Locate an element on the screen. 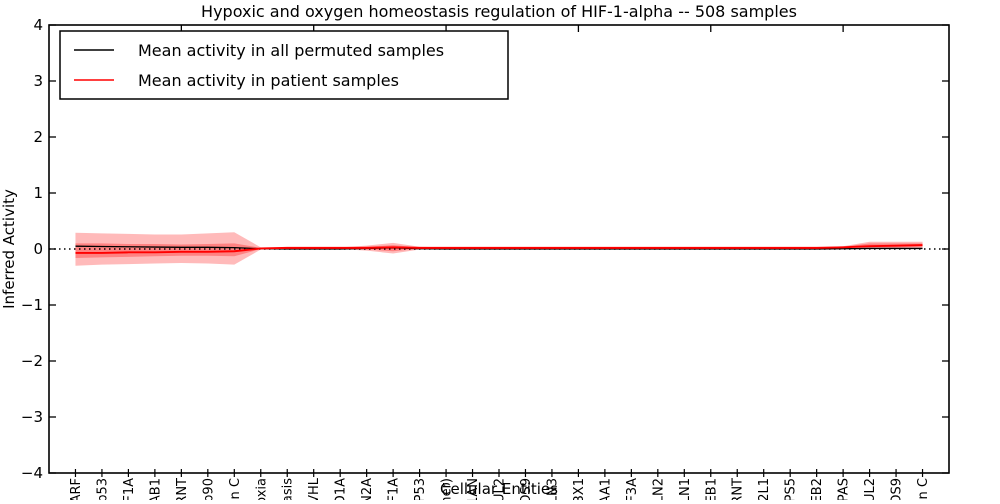  x-tick-label: ARNT/IPAS is located at coordinates (844, 489).